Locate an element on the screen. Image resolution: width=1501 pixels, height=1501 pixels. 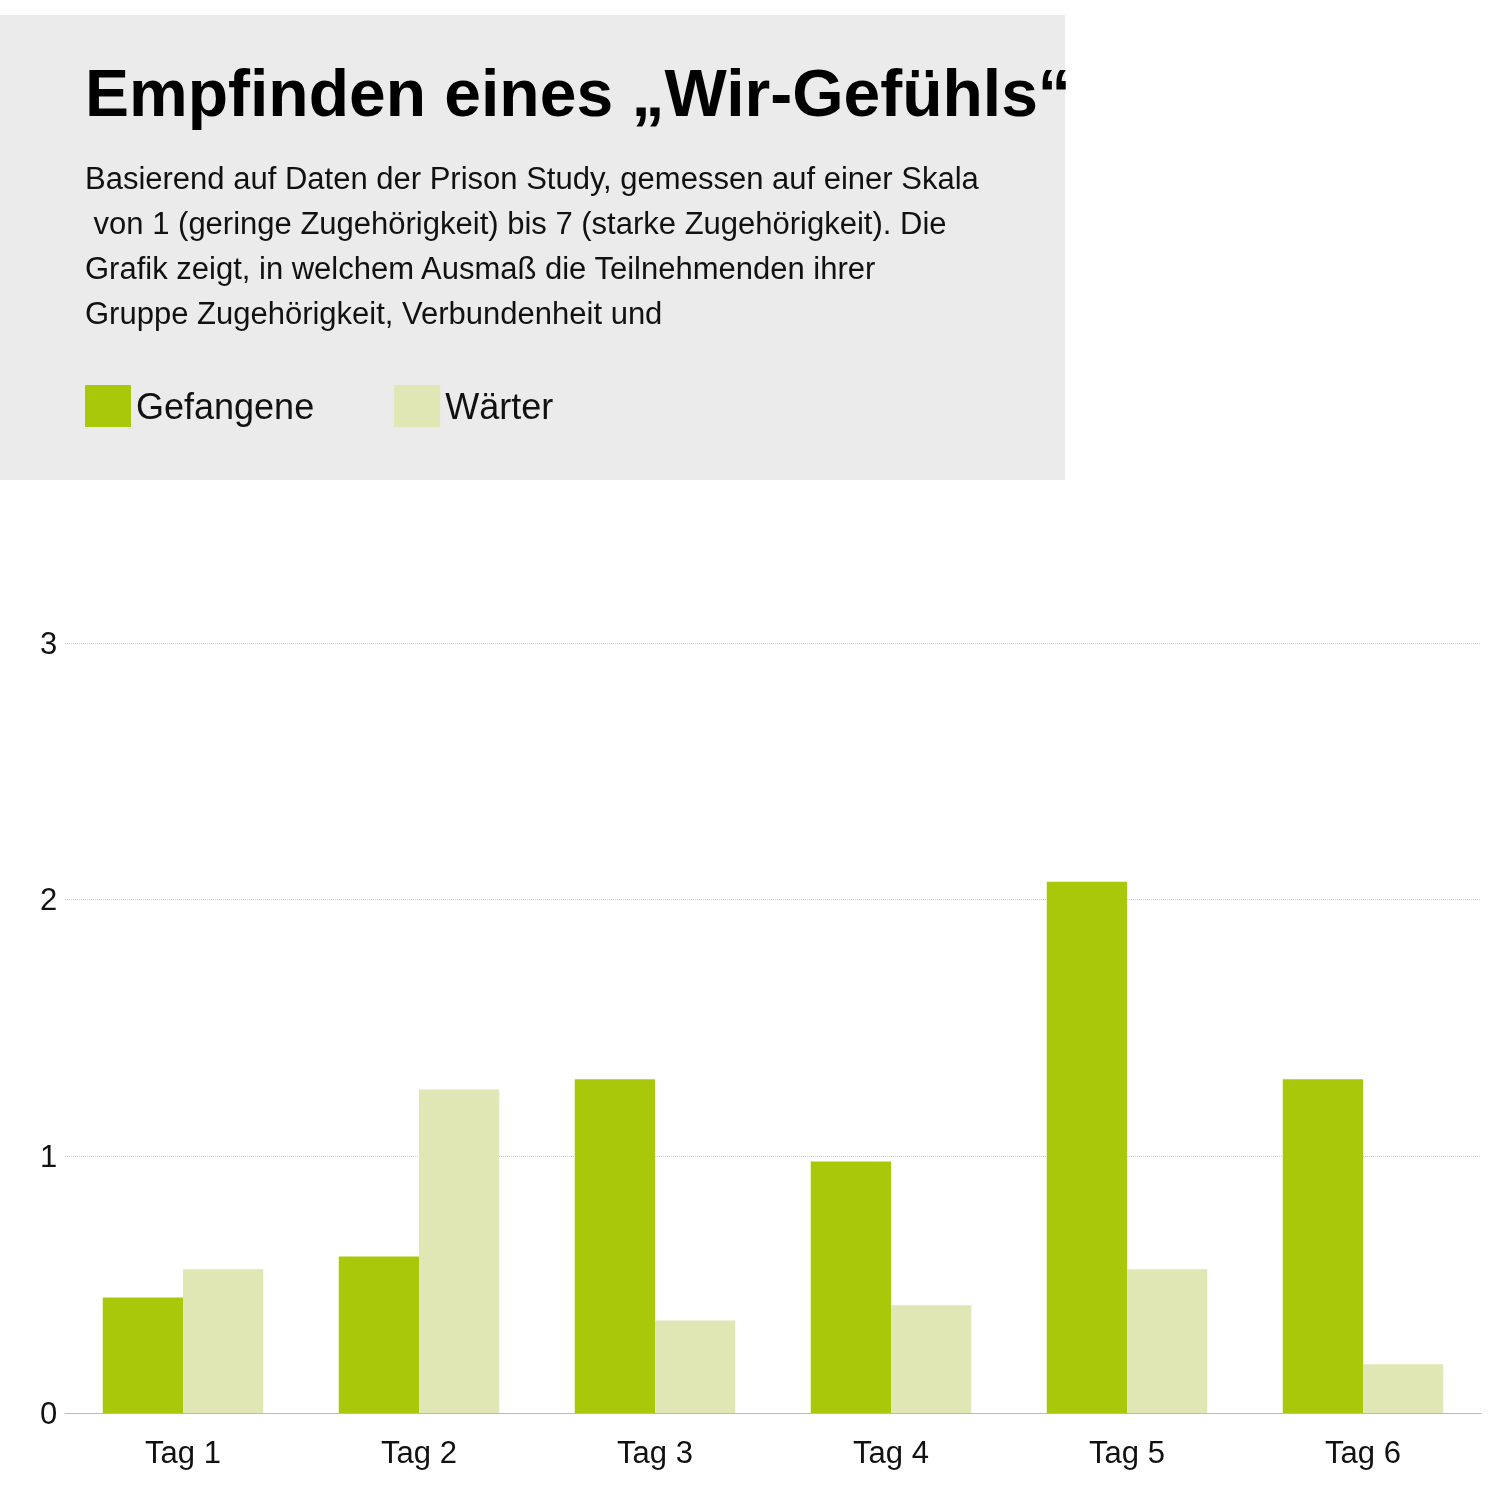
x-tick-label: Tag 5 is located at coordinates (1127, 1452).